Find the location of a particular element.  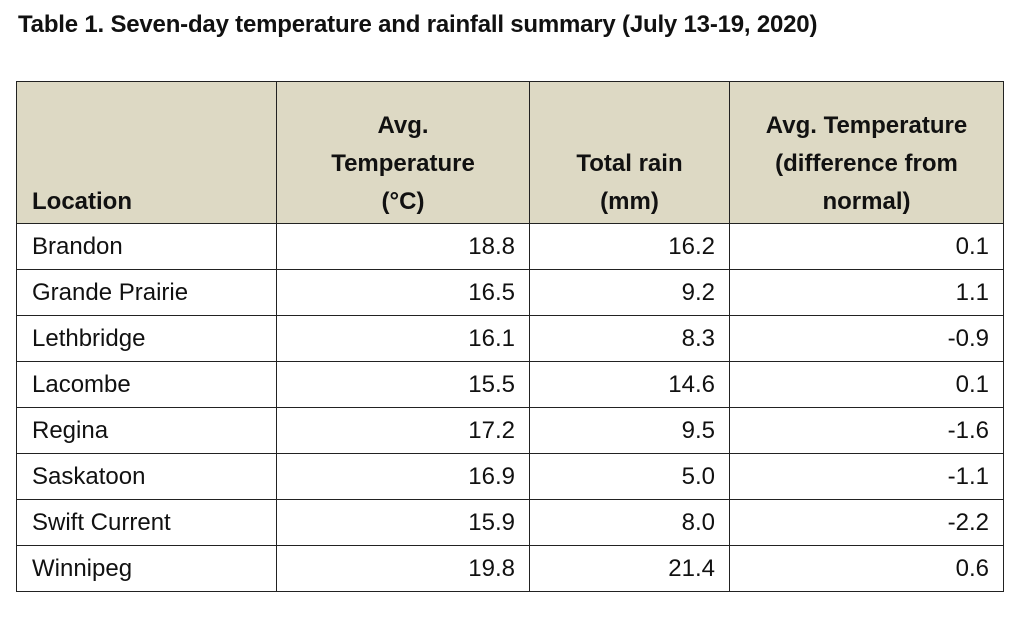

table-row: Brandon 18.8 16.2 0.1 is located at coordinates (510, 246).